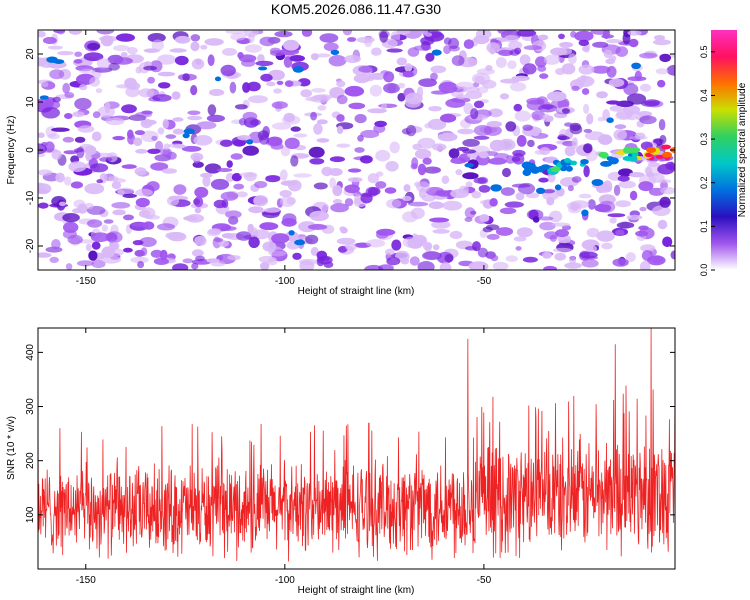 The width and height of the screenshot is (750, 600). Describe the element at coordinates (30, 197) in the screenshot. I see `y-tick-label: -10` at that location.